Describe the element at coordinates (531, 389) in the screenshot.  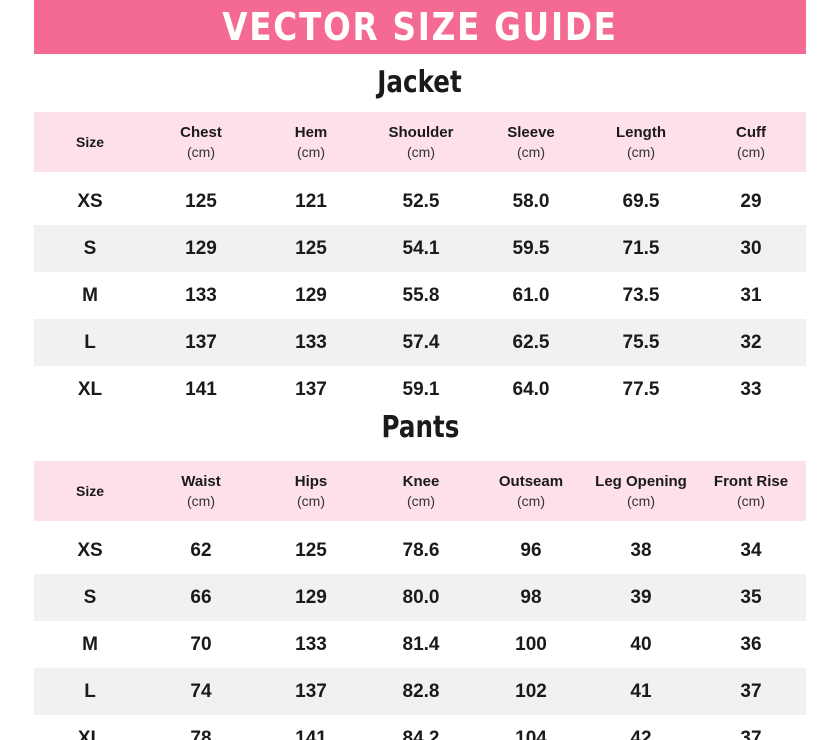
I see `value-cell: 64.0` at that location.